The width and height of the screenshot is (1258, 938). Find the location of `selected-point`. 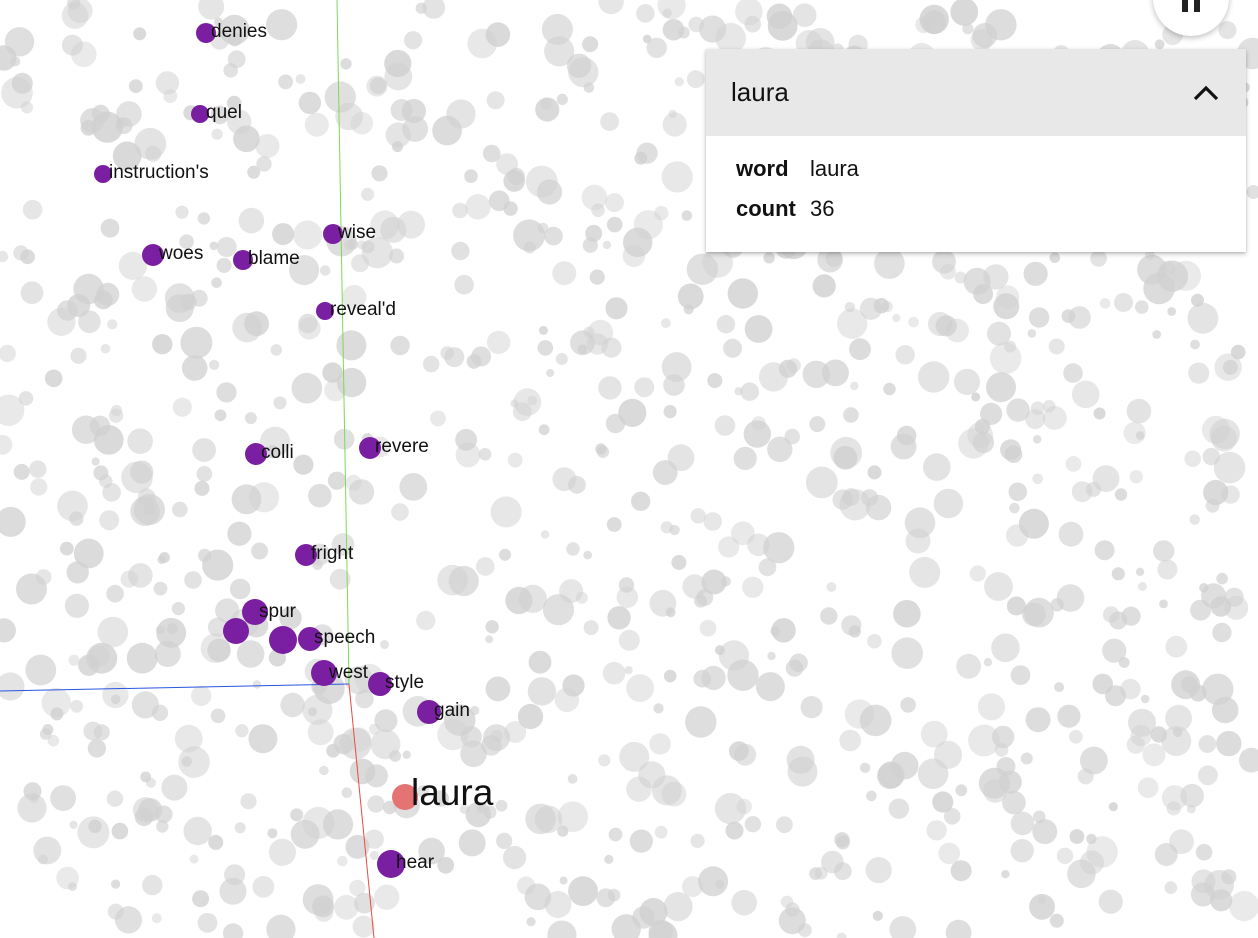

selected-point is located at coordinates (405, 797).